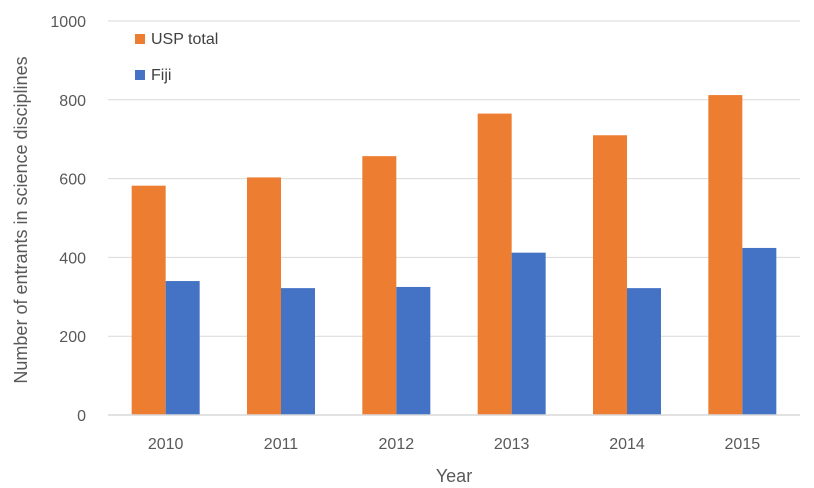 This screenshot has width=814, height=488. I want to click on bar-usp-total-2010, so click(148, 300).